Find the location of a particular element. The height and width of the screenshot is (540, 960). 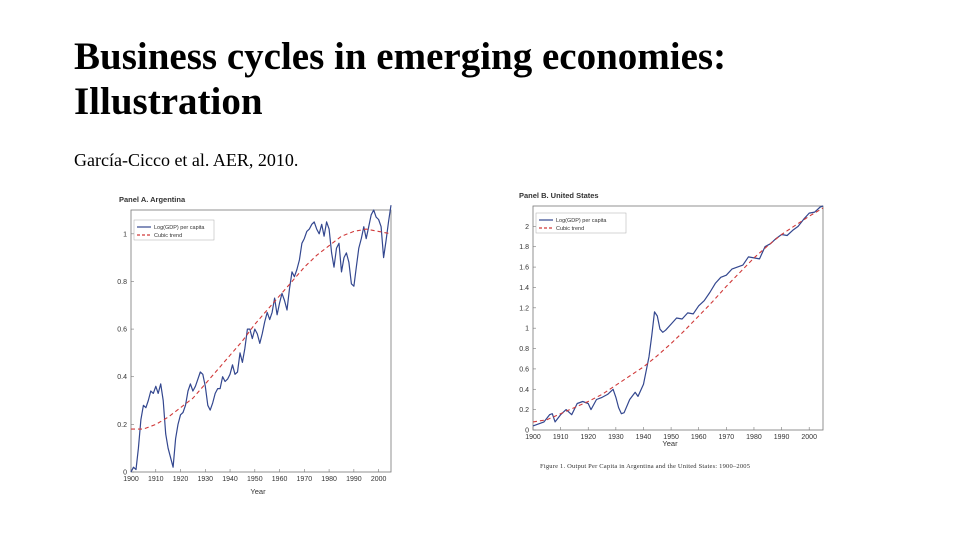

y-tick-label: 1.8 is located at coordinates (524, 247).